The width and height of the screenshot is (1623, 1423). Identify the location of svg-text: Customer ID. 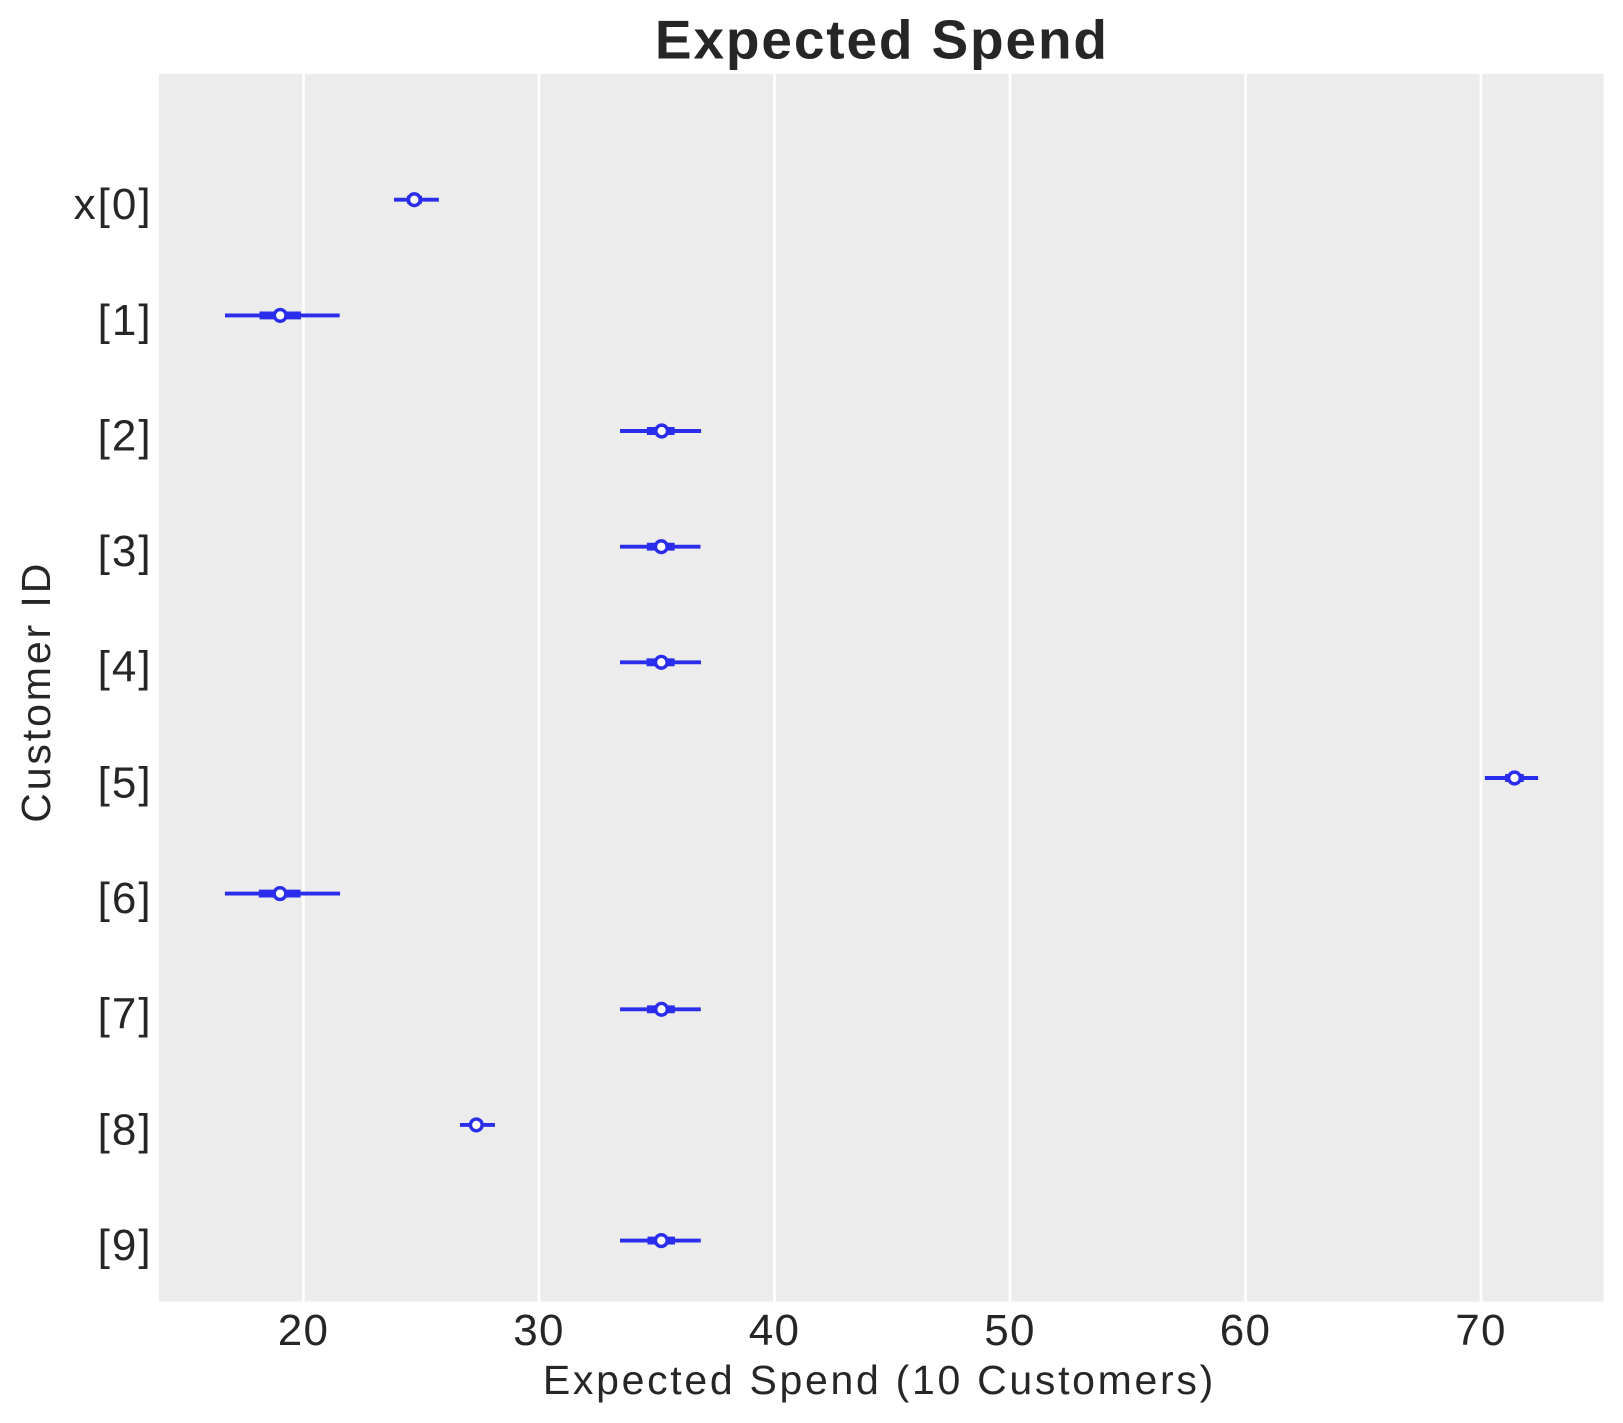
(36, 692).